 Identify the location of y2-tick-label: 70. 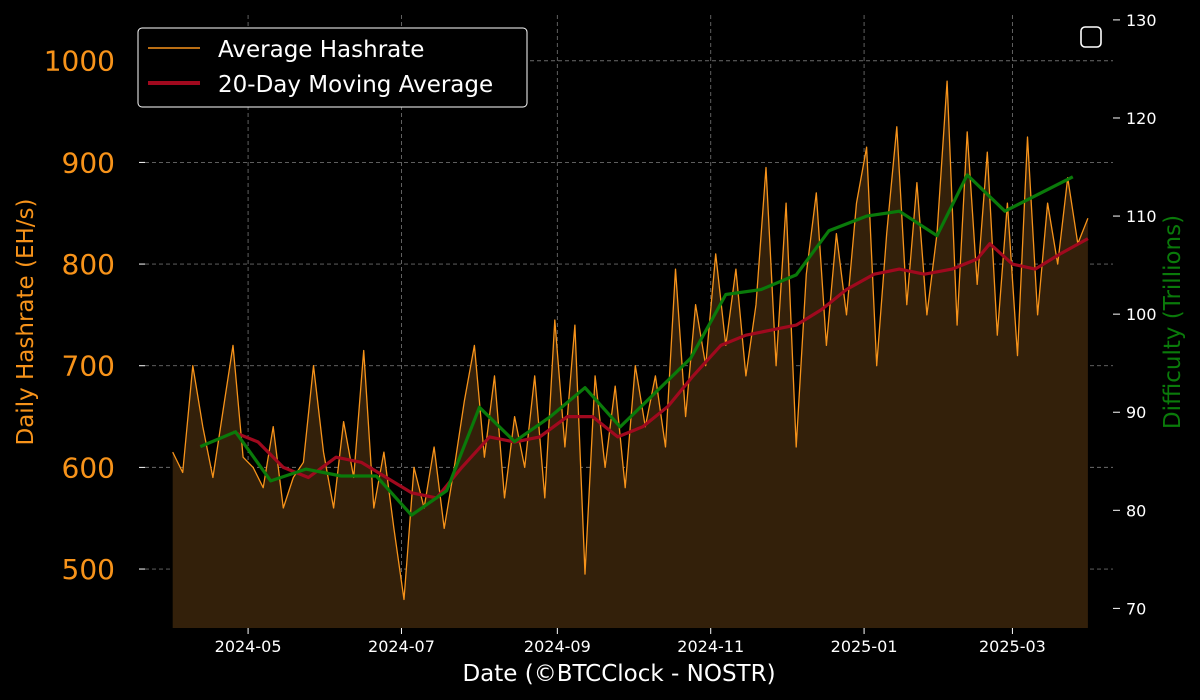
(1136, 608).